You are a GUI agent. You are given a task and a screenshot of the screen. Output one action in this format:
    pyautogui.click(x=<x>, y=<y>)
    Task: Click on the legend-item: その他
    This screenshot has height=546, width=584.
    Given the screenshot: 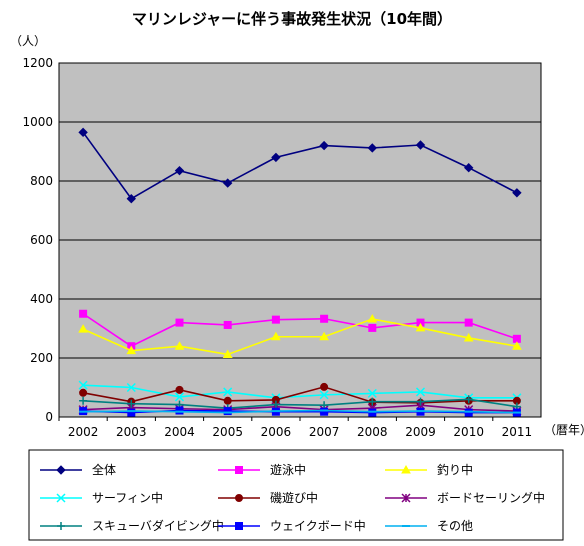 What is the action you would take?
    pyautogui.click(x=429, y=526)
    